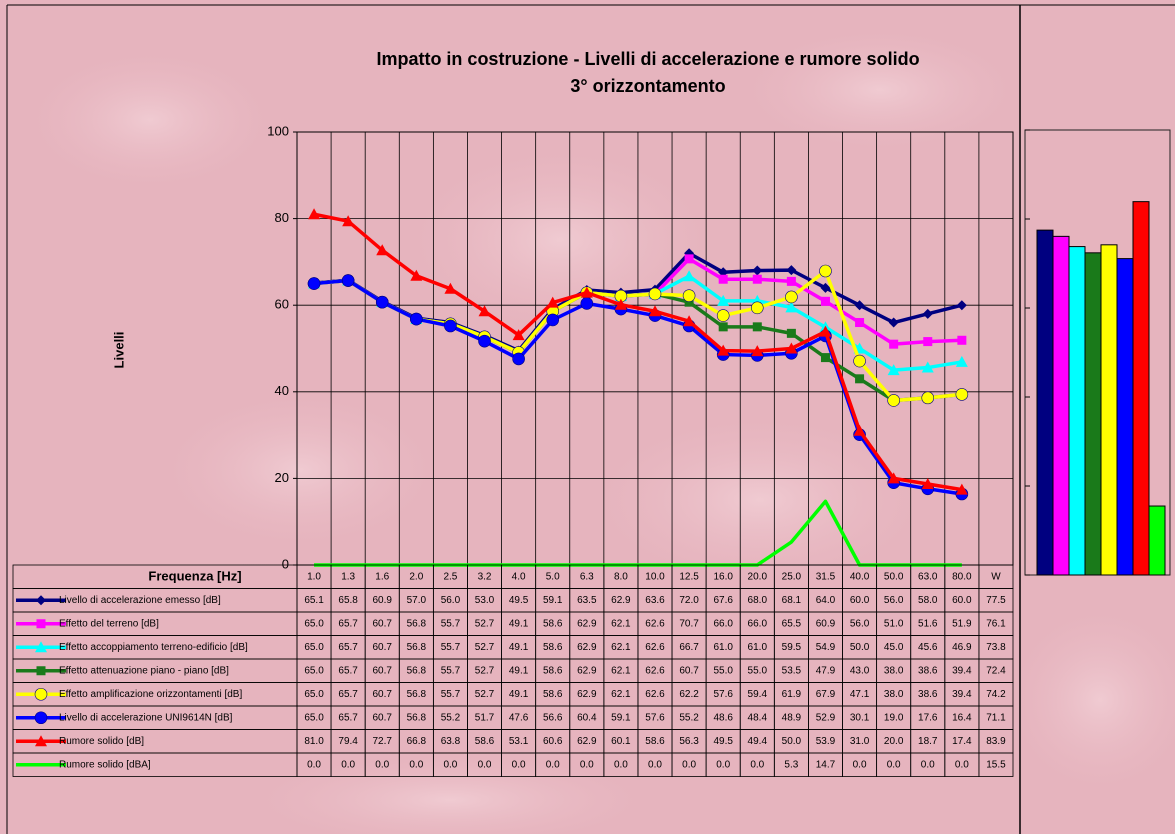 This screenshot has height=834, width=1175. What do you see at coordinates (689, 670) in the screenshot?
I see `data-label: 60.7` at bounding box center [689, 670].